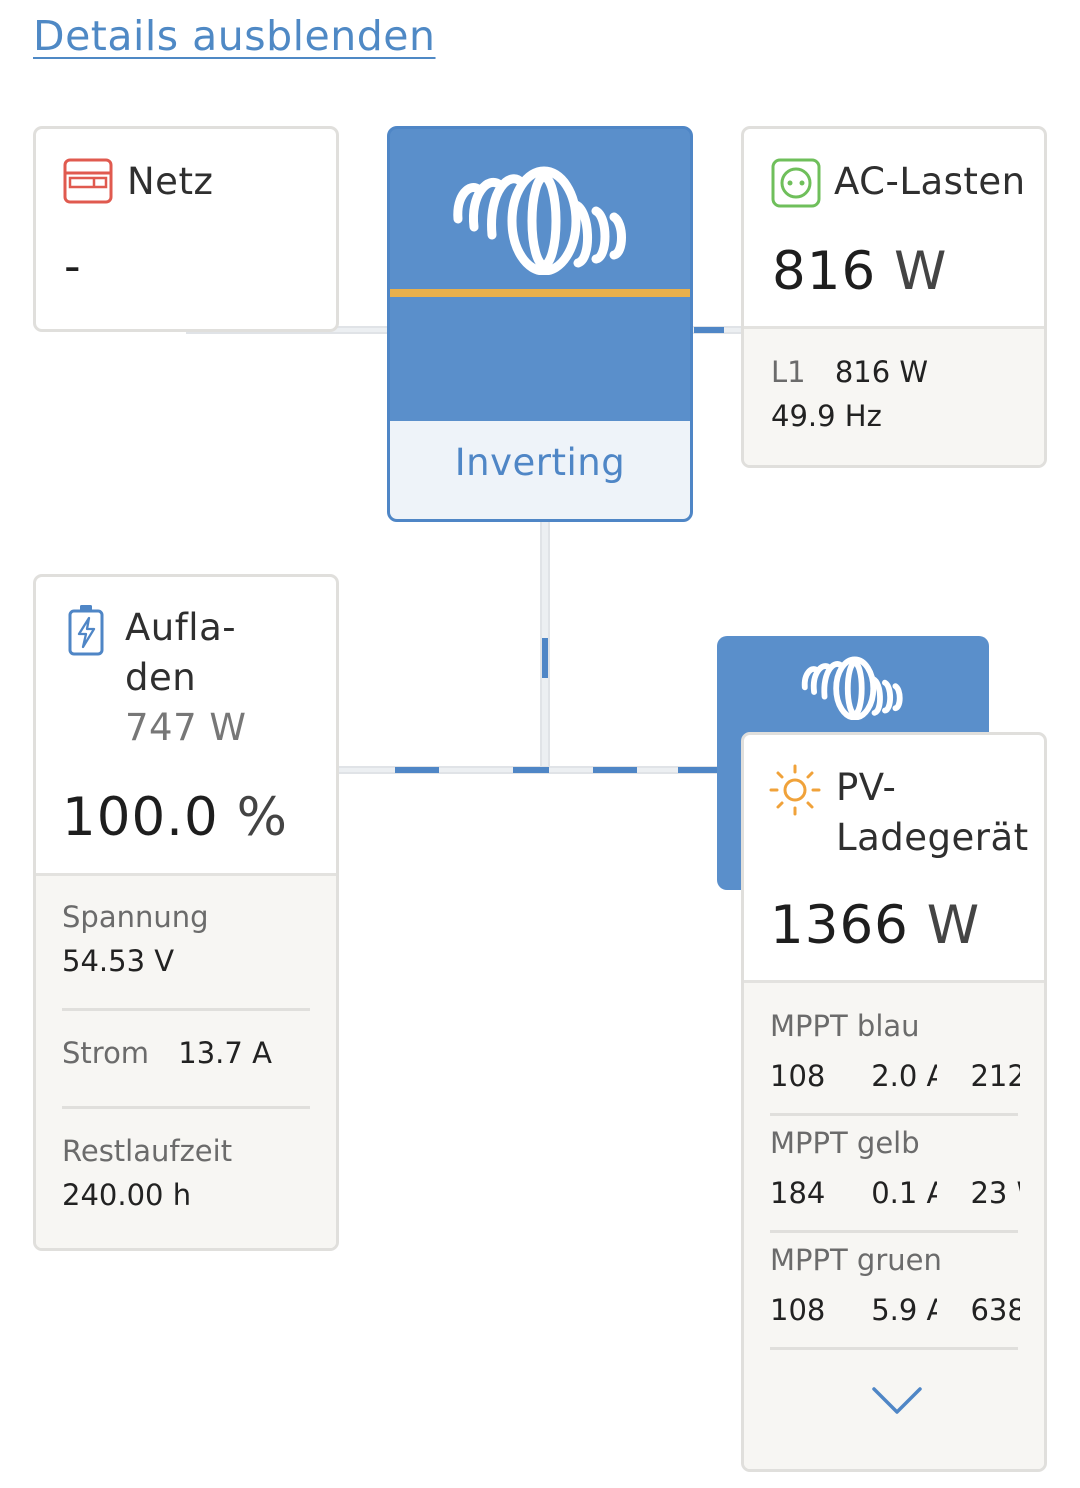 This screenshot has height=1488, width=1080. What do you see at coordinates (932, 837) in the screenshot?
I see `pv-title-line2: Ladegerät` at bounding box center [932, 837].